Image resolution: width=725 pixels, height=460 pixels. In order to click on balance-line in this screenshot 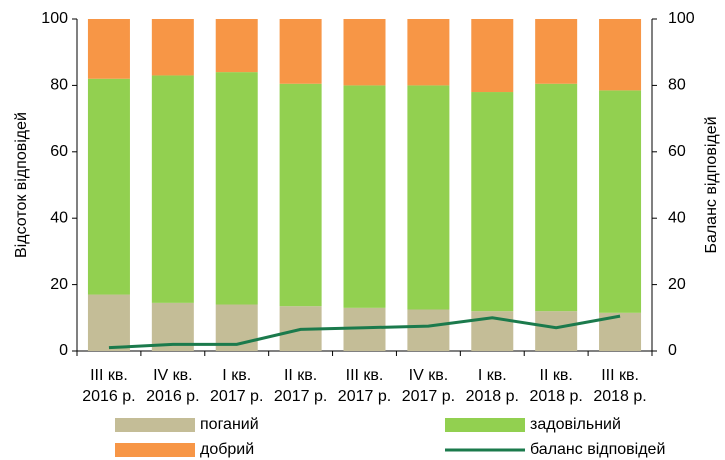, I will do `click(364, 332)`.